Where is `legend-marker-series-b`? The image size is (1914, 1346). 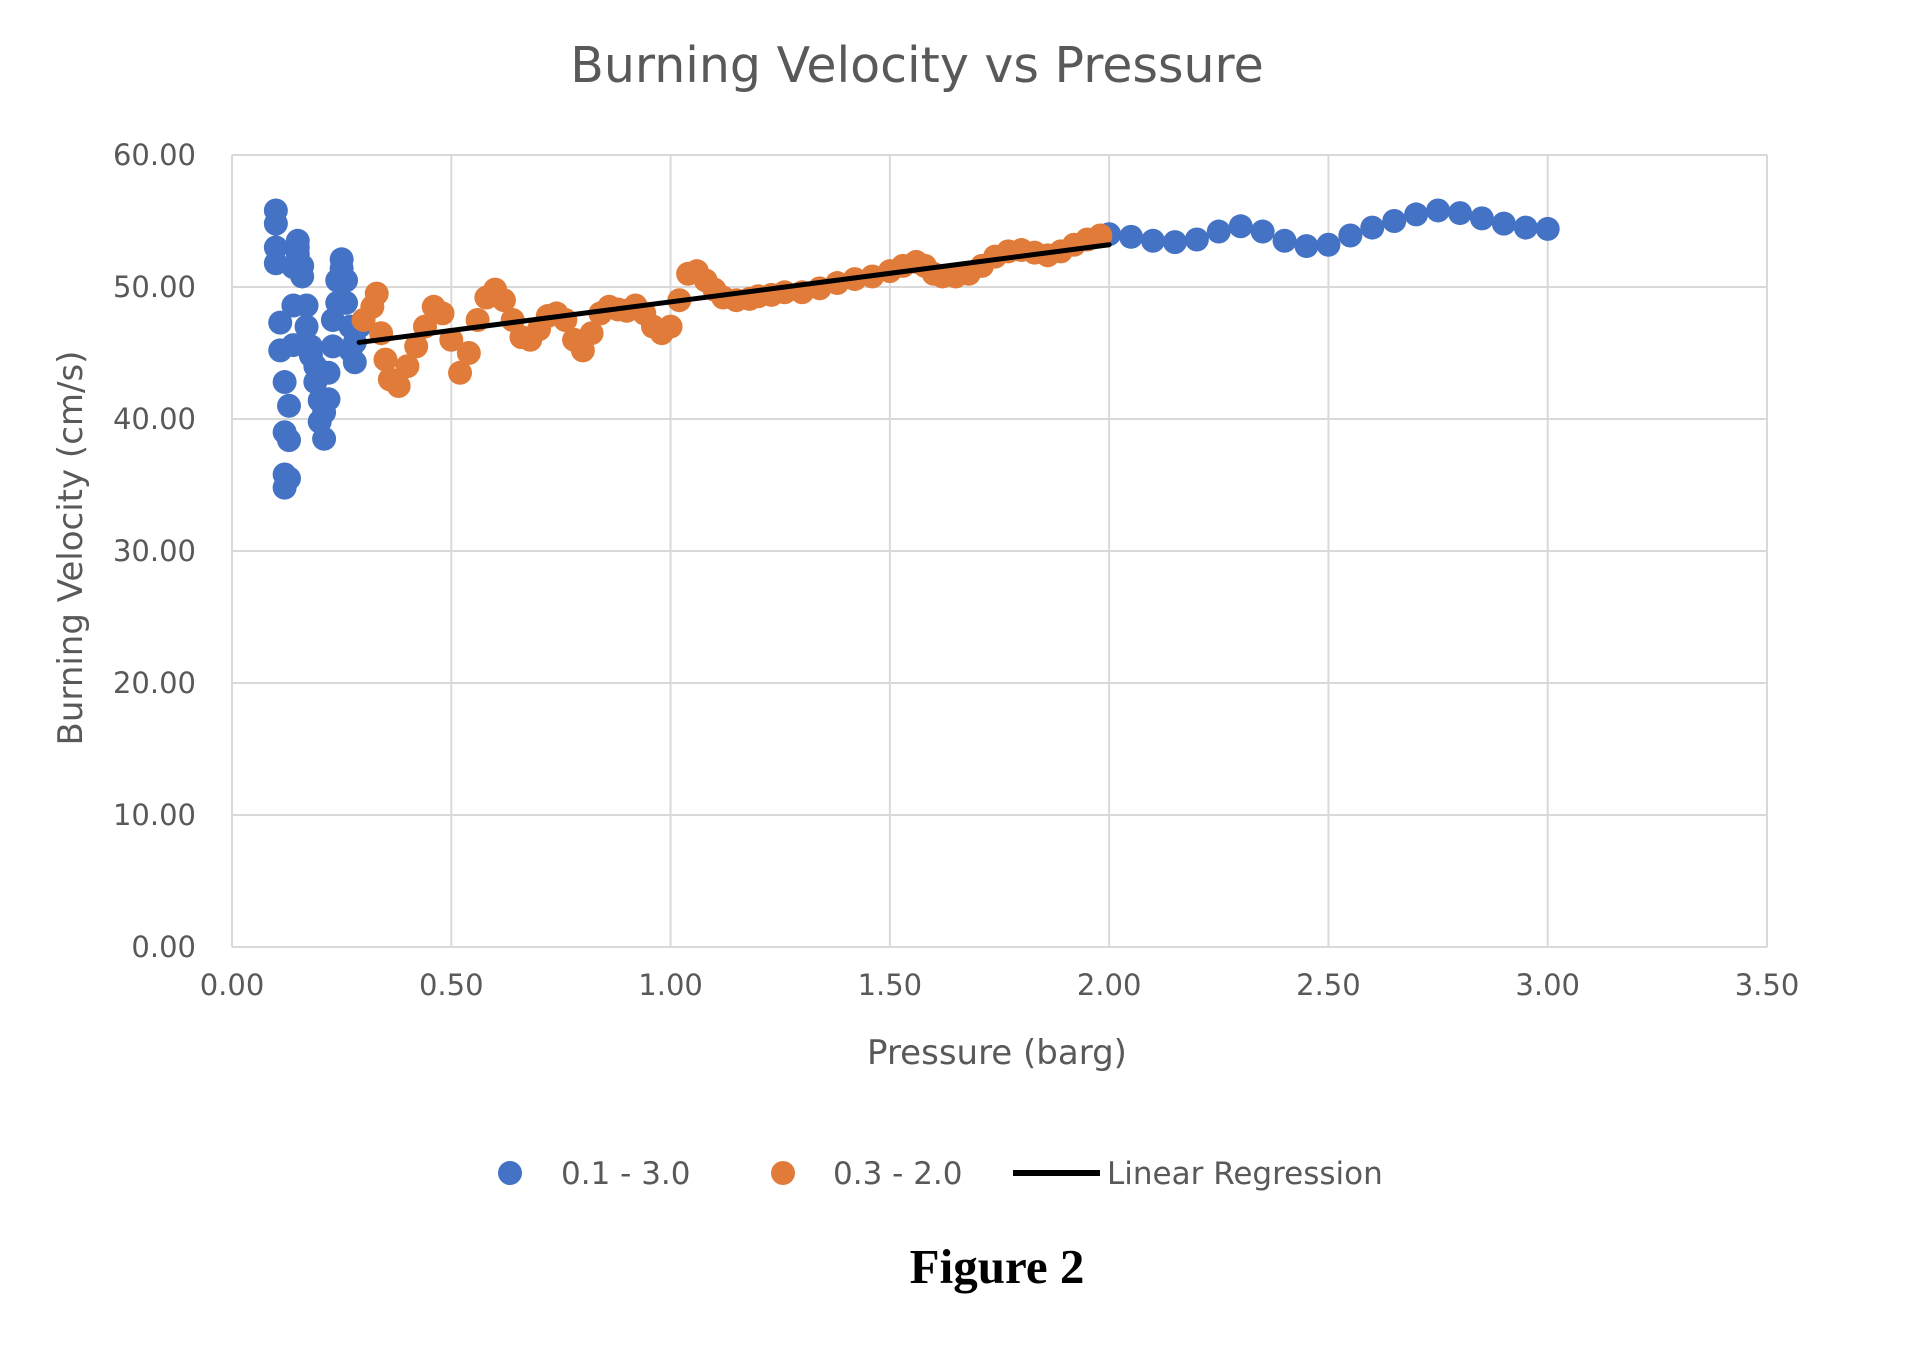
legend-marker-series-b is located at coordinates (783, 1173).